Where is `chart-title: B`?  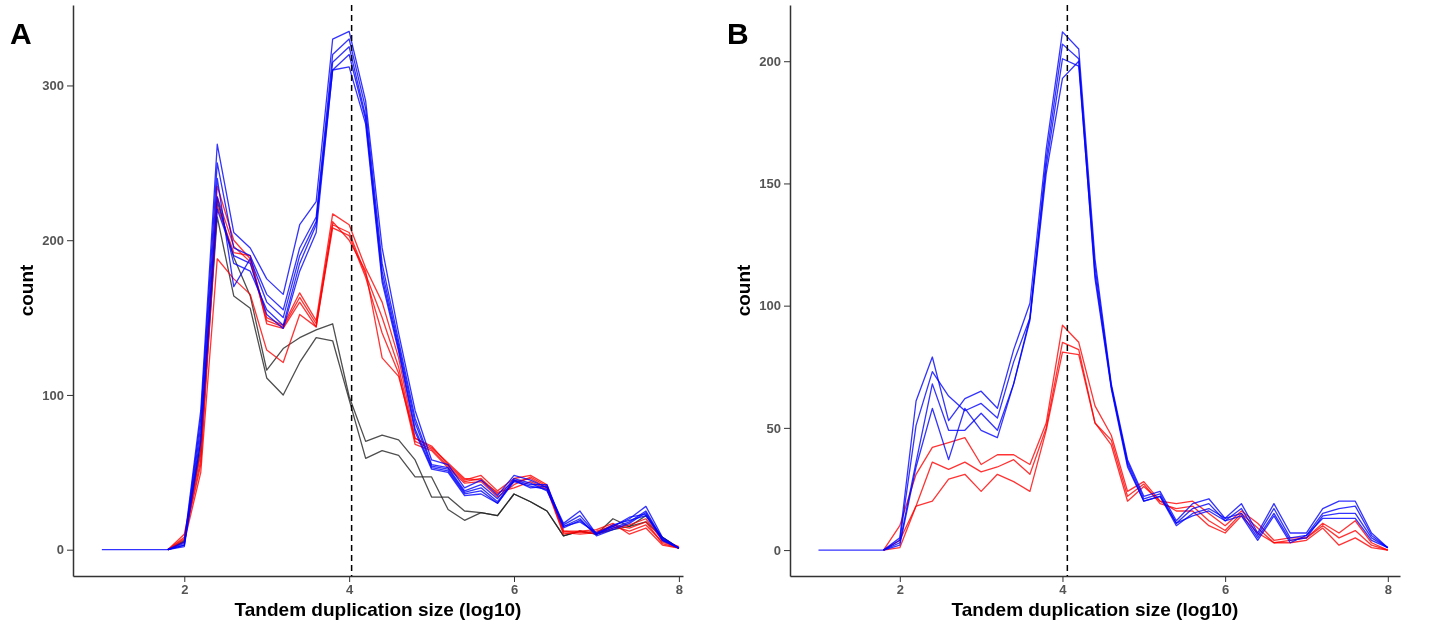 chart-title: B is located at coordinates (738, 33).